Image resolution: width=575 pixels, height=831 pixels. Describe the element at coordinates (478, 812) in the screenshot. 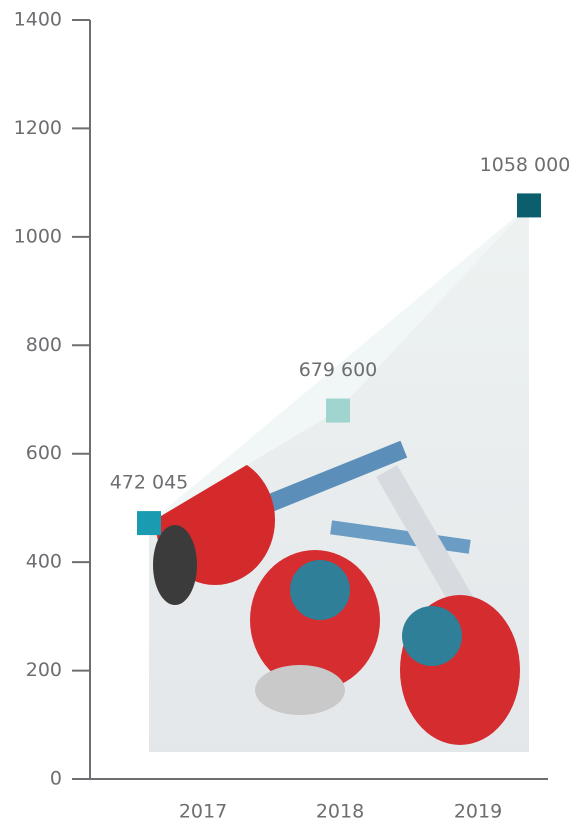

I see `x-tick-label: 2019` at that location.